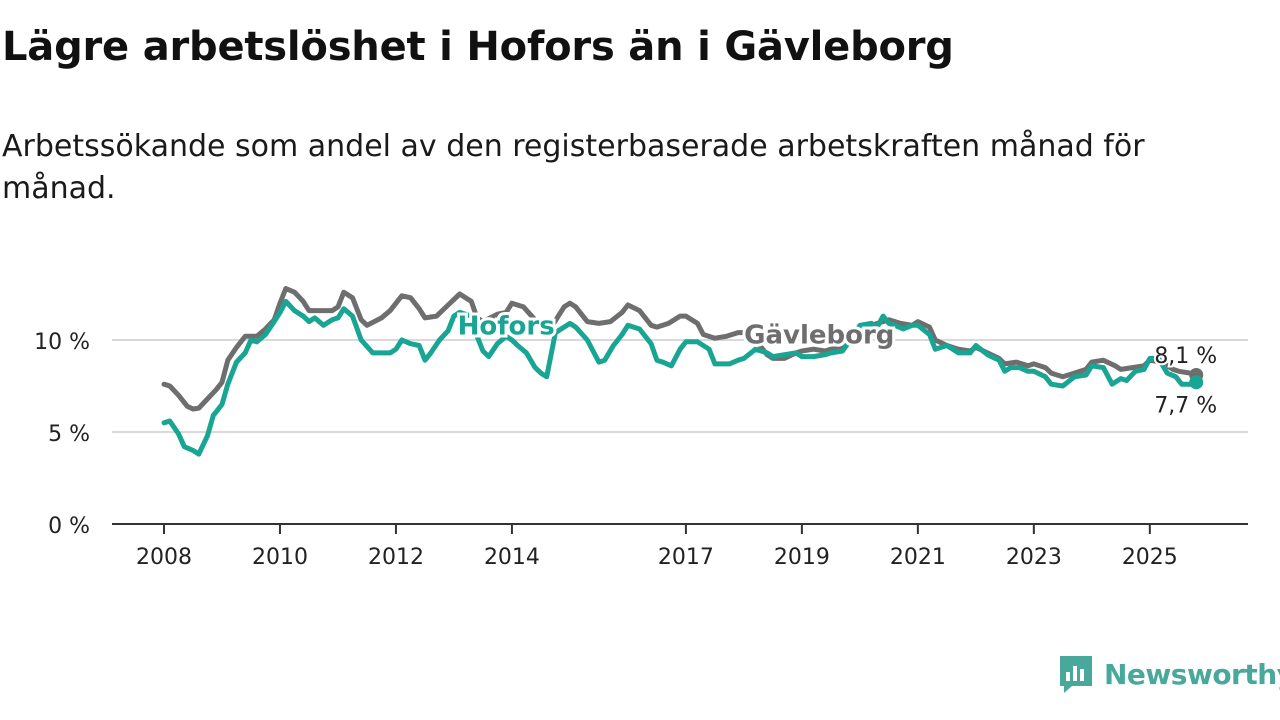 The height and width of the screenshot is (720, 1280). I want to click on x-tick-label: 2010, so click(280, 557).